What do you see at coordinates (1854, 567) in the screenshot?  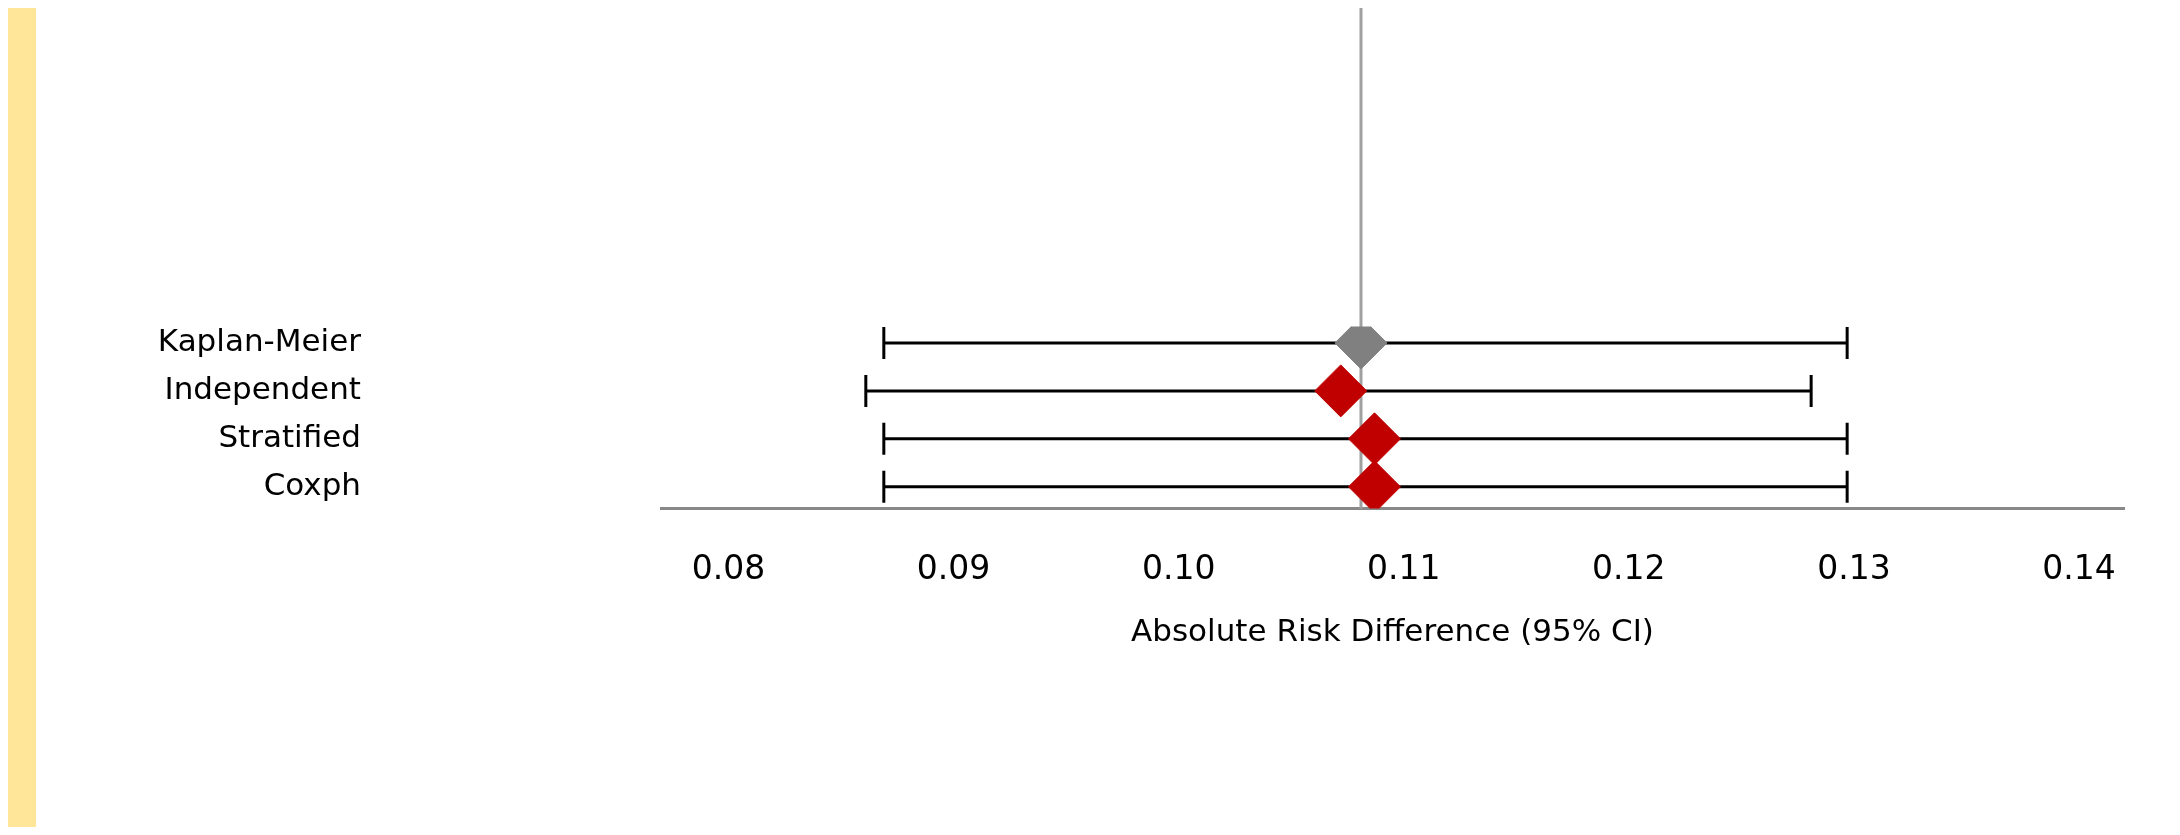 I see `x-tick-label: 0.13` at bounding box center [1854, 567].